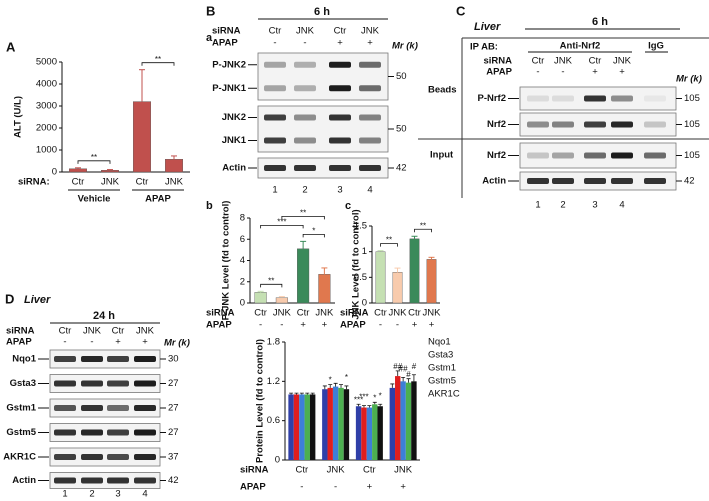 The width and height of the screenshot is (709, 501). Describe the element at coordinates (442, 90) in the screenshot. I see `section-label: Beads` at that location.